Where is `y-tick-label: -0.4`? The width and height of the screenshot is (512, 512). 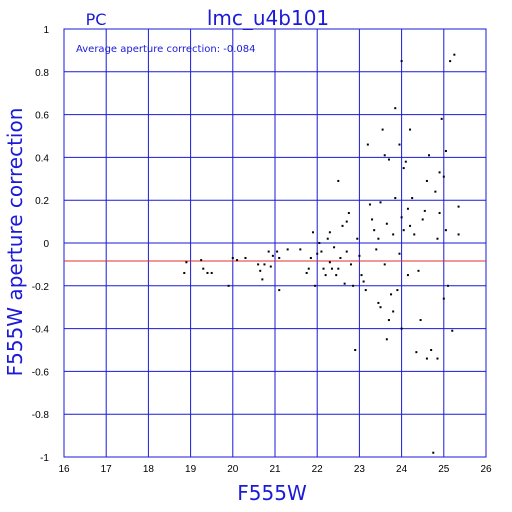
y-tick-label: -0.4 is located at coordinates (41, 330).